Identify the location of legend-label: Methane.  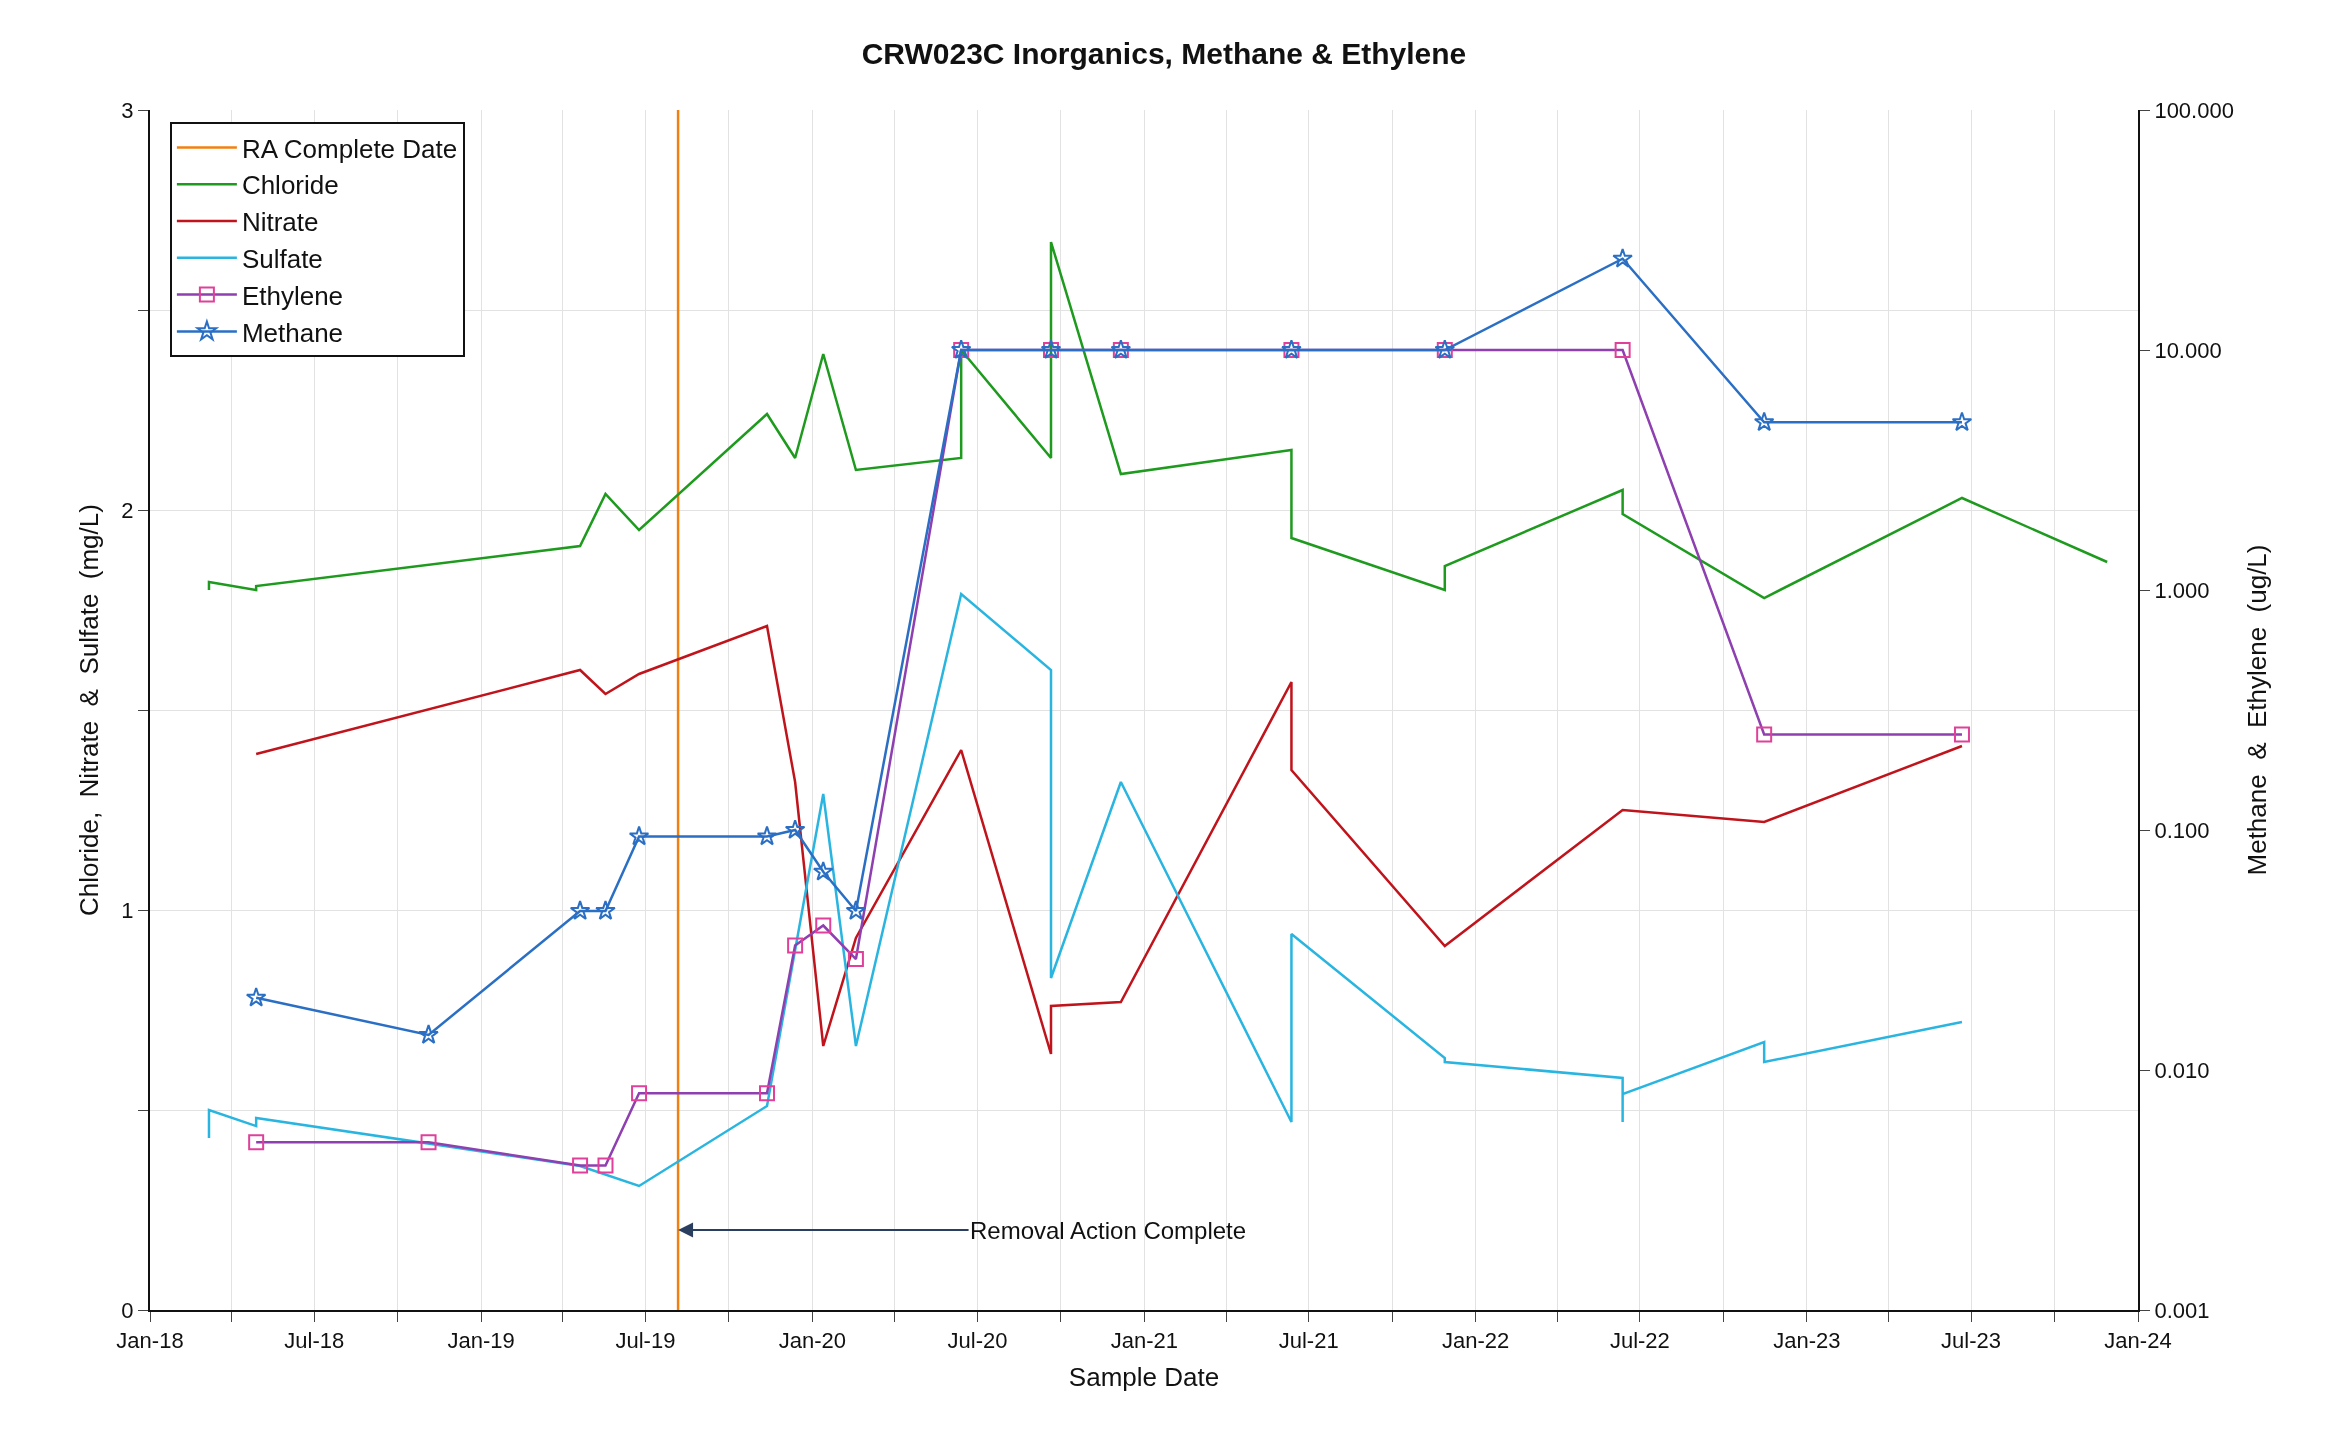
(292, 332).